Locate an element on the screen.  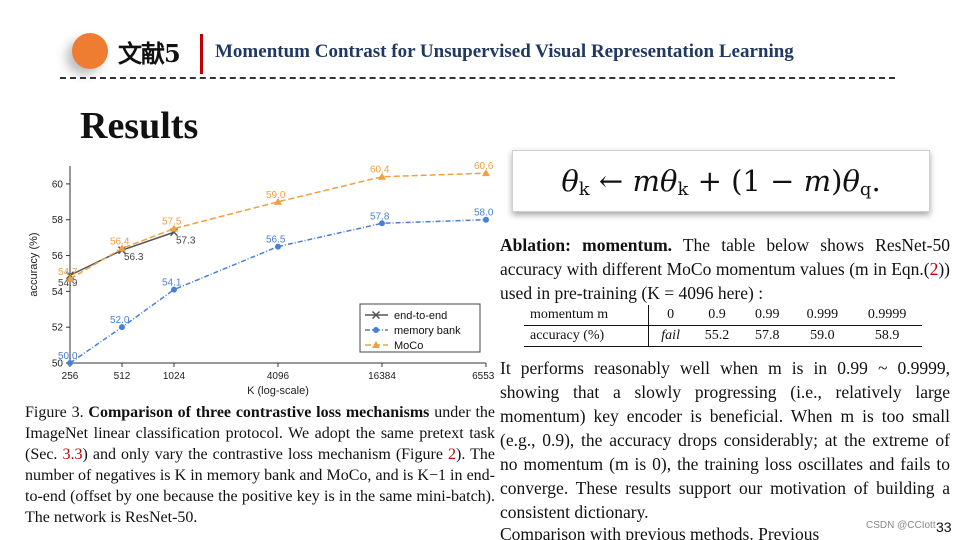
data-label: 57.5 is located at coordinates (172, 222).